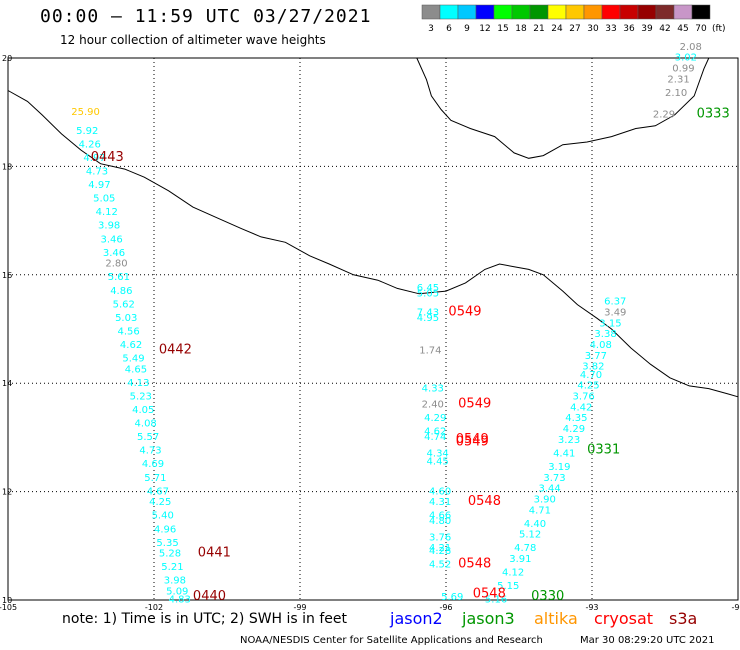 The height and width of the screenshot is (650, 740). What do you see at coordinates (452, 597) in the screenshot?
I see `swh-value-label: 5.69` at bounding box center [452, 597].